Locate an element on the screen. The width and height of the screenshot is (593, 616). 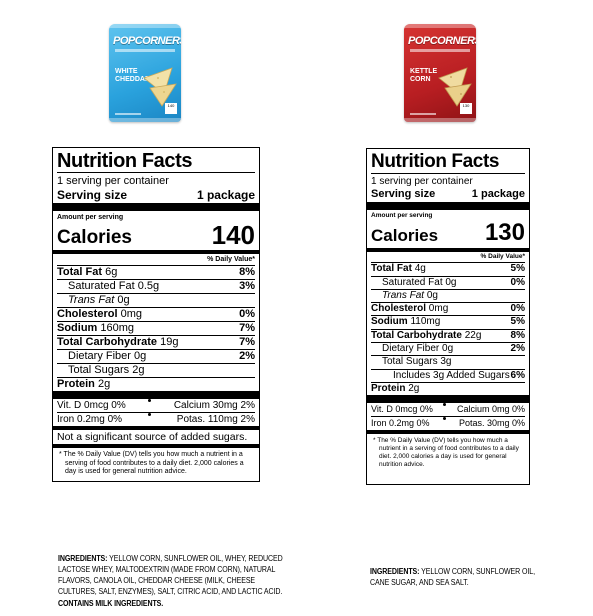
nutrient-amount: 4g is located at coordinates (420, 269).